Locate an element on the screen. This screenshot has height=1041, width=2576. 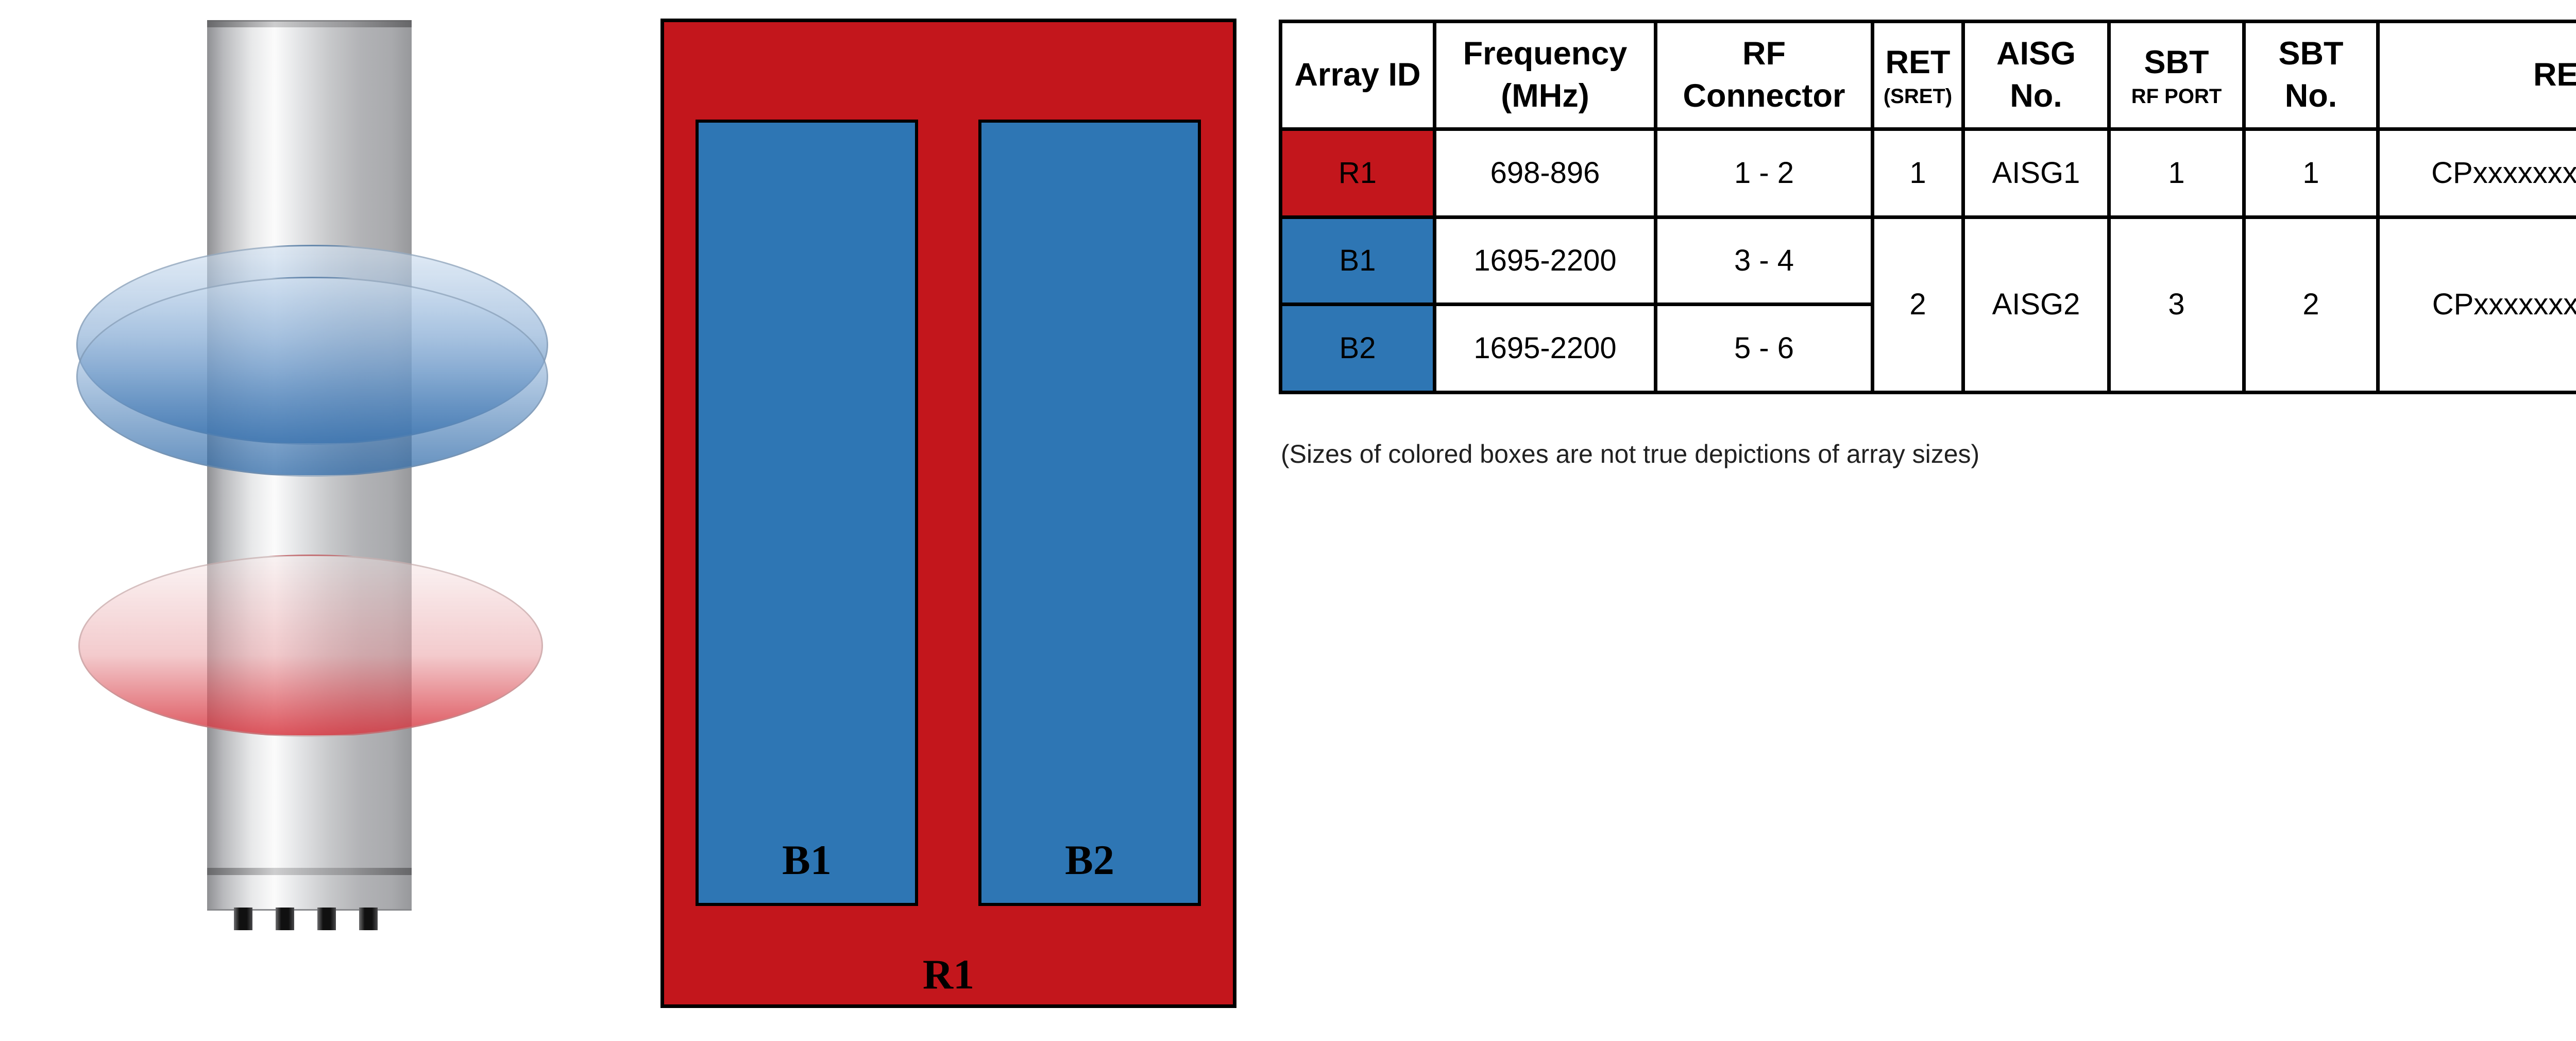
array-label-b1: B1 is located at coordinates (807, 860).